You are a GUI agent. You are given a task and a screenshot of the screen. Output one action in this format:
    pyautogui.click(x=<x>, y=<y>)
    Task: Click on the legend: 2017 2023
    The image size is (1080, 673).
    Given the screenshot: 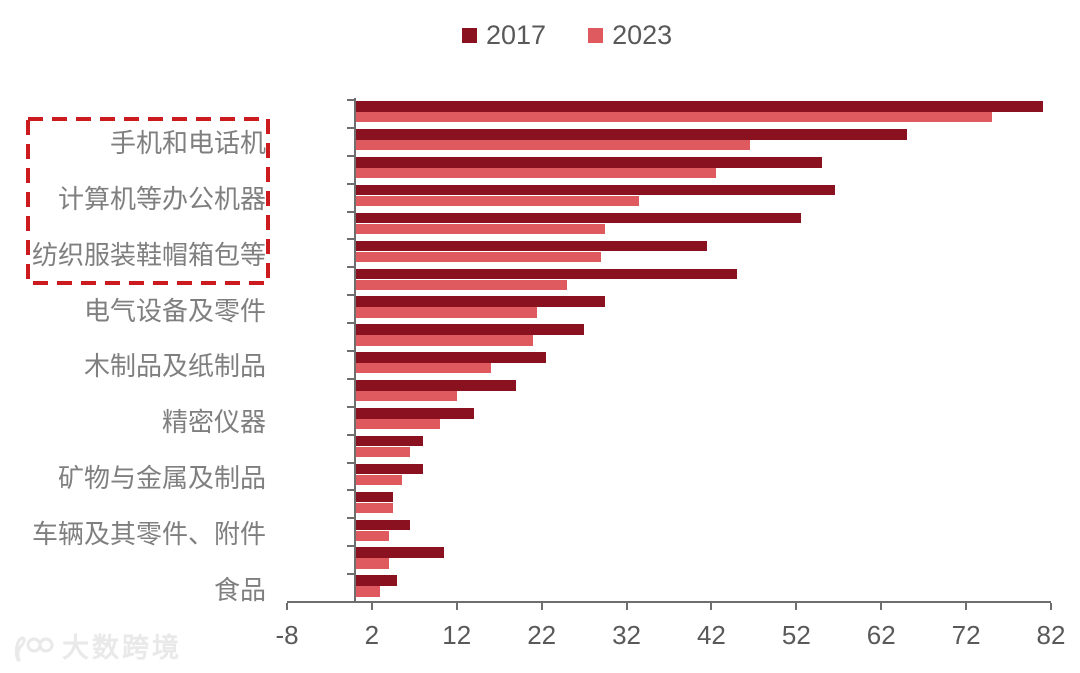 What is the action you would take?
    pyautogui.click(x=567, y=35)
    